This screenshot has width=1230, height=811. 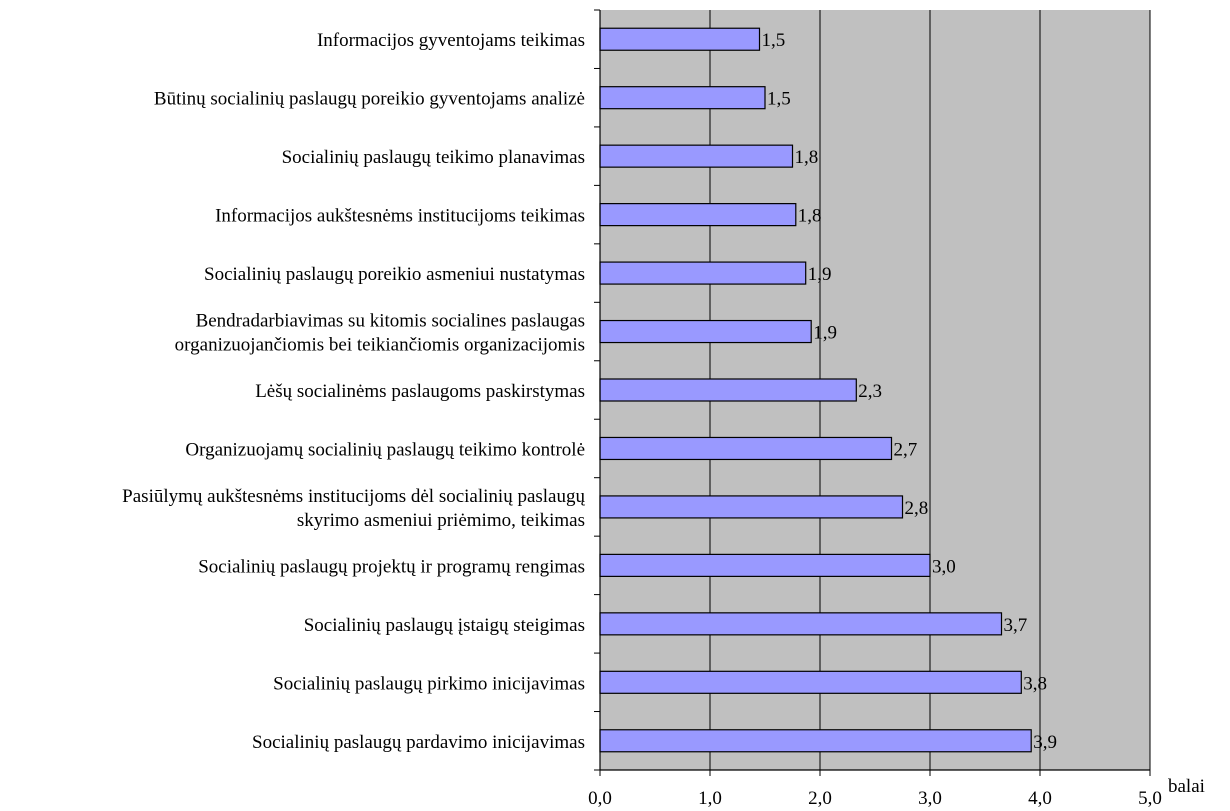 I want to click on data-label-9: 3,0, so click(x=944, y=566).